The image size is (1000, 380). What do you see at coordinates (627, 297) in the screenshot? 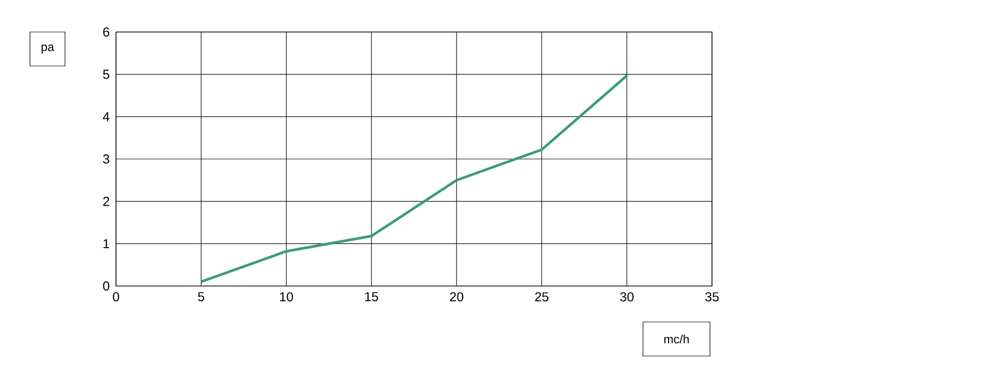
I see `x-tick-label: 30` at bounding box center [627, 297].